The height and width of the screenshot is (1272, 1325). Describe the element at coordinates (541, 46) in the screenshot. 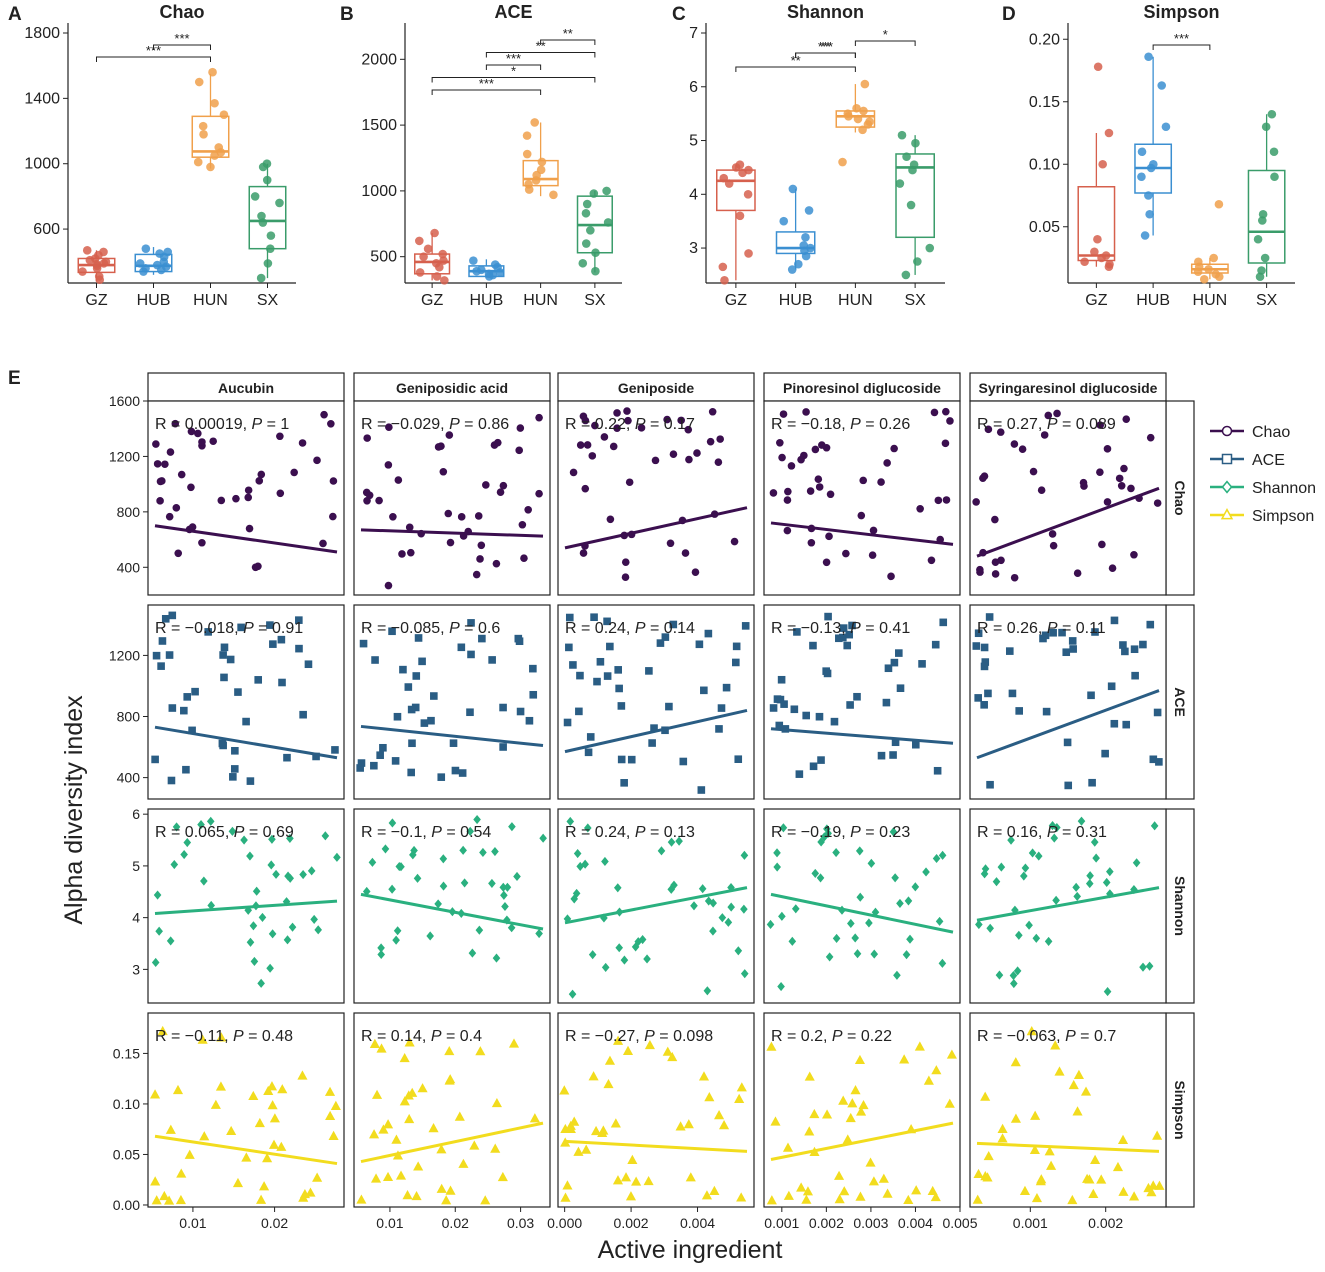

I see `significance-label: **` at that location.